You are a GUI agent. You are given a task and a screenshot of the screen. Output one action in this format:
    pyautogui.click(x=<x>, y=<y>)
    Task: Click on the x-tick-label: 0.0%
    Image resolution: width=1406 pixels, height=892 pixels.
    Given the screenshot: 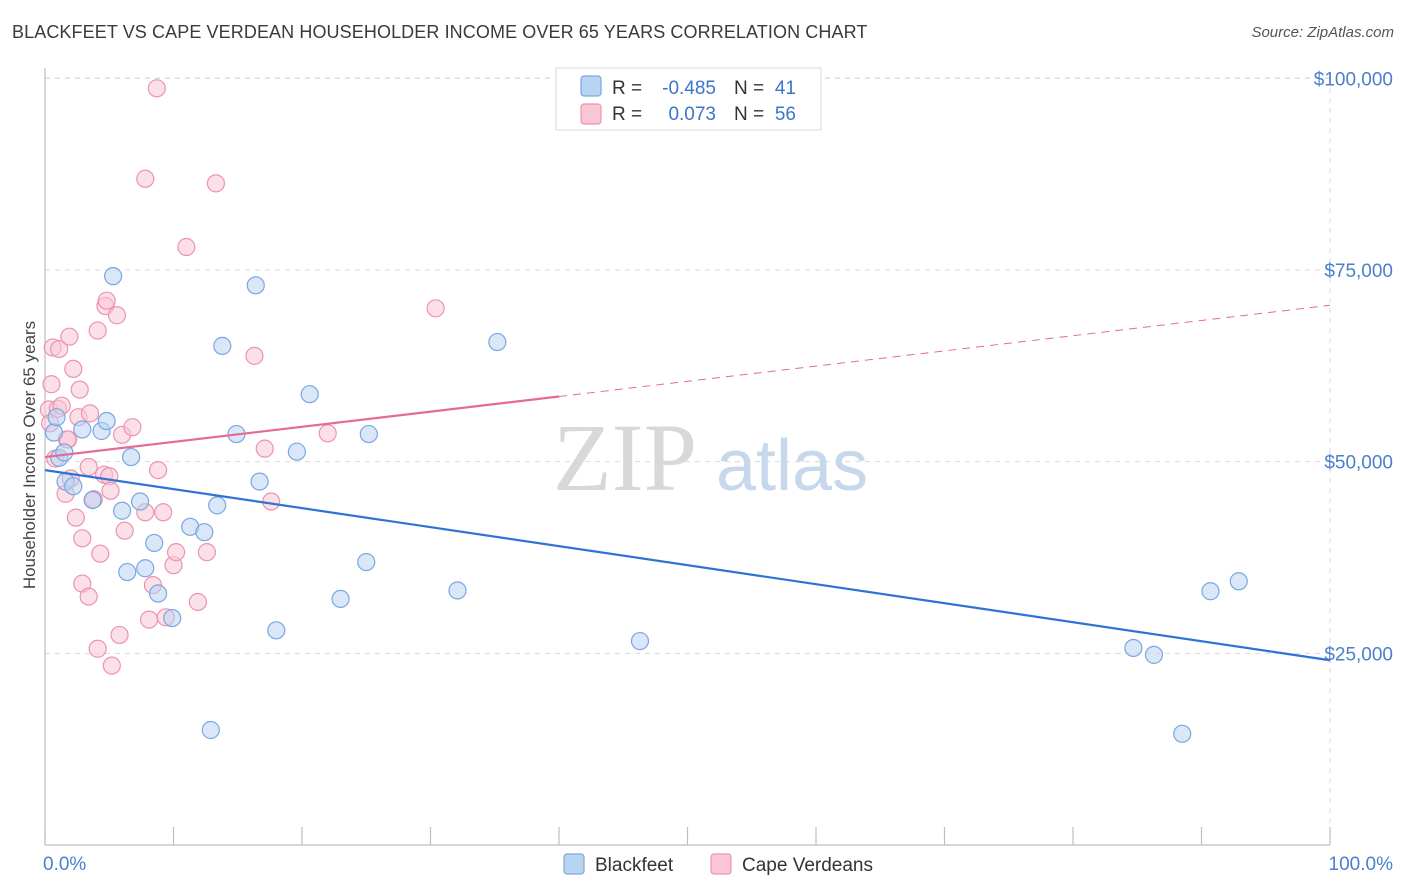 What is the action you would take?
    pyautogui.click(x=64, y=864)
    